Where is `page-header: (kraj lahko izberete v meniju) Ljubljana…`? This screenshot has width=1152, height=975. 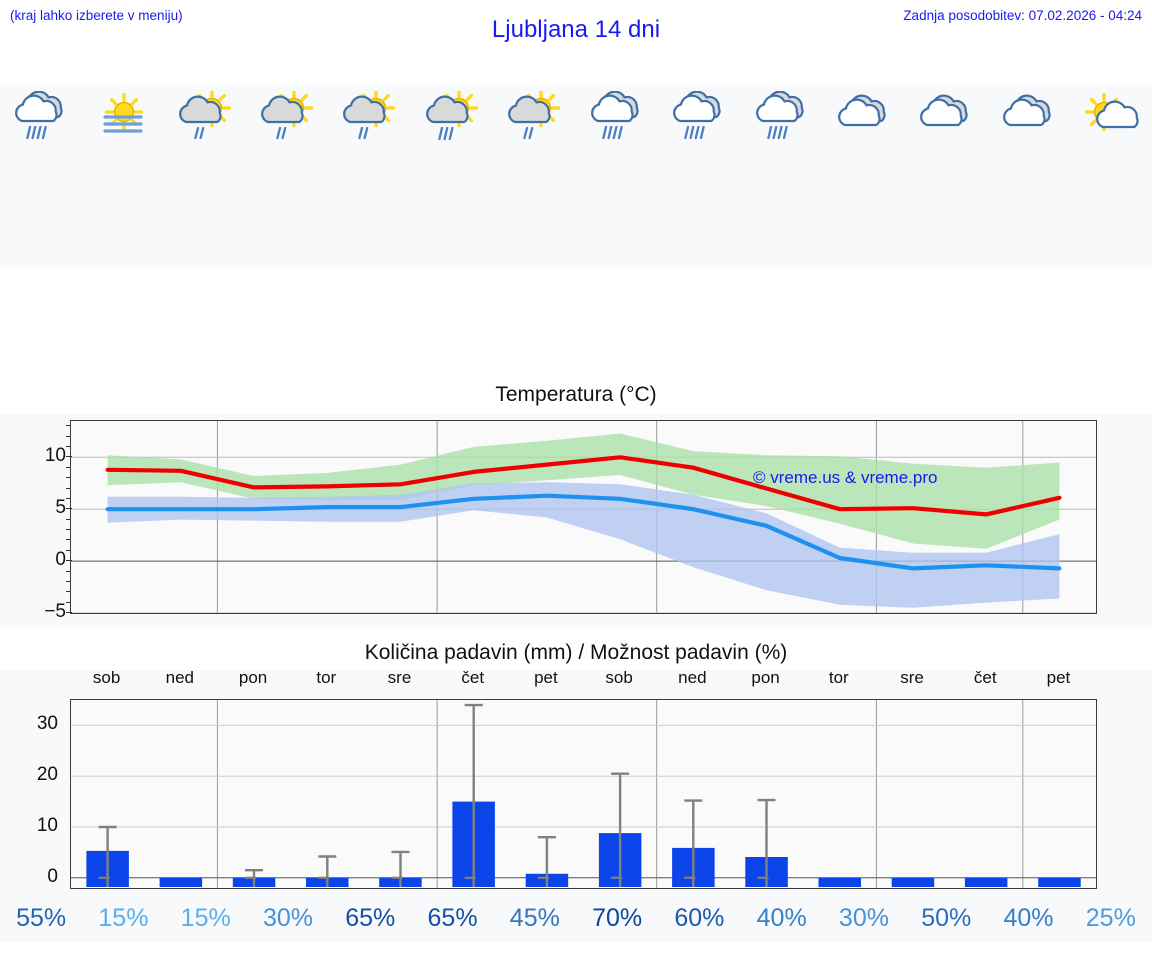
page-header: (kraj lahko izberete v meniju) Ljubljana… is located at coordinates (576, 28).